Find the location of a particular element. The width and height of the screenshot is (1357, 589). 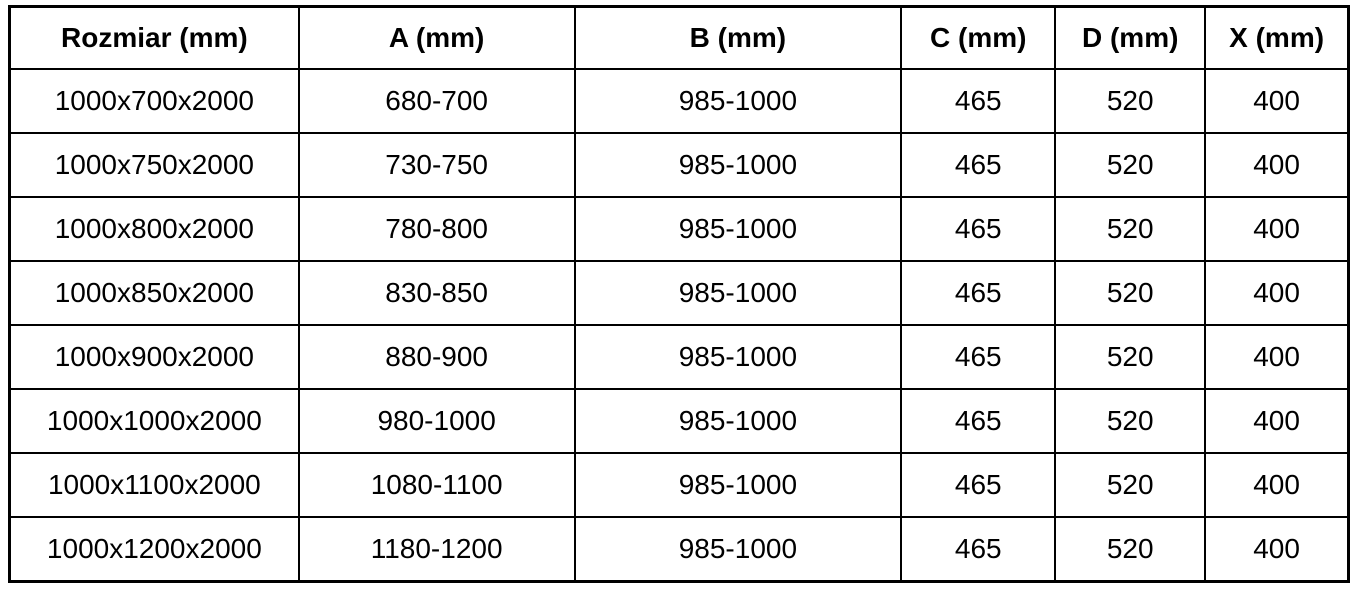

column-header-x: X (mm) is located at coordinates (1277, 37).